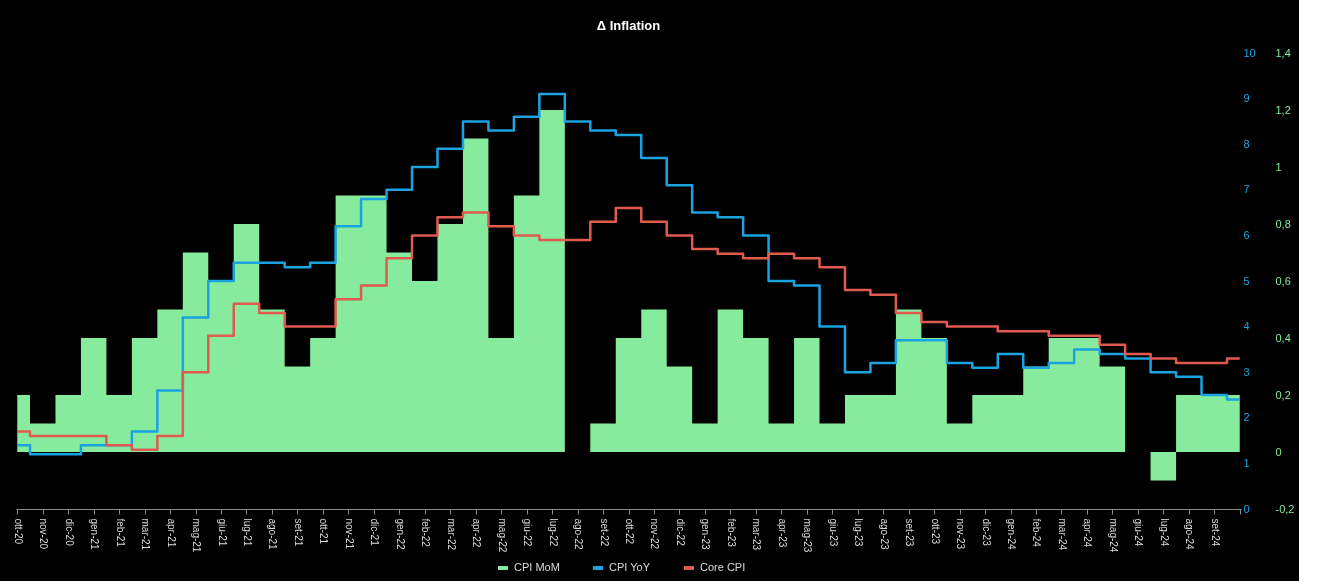  What do you see at coordinates (1283, 109) in the screenshot?
I see `y2-tick-label: 1,2` at bounding box center [1283, 109].